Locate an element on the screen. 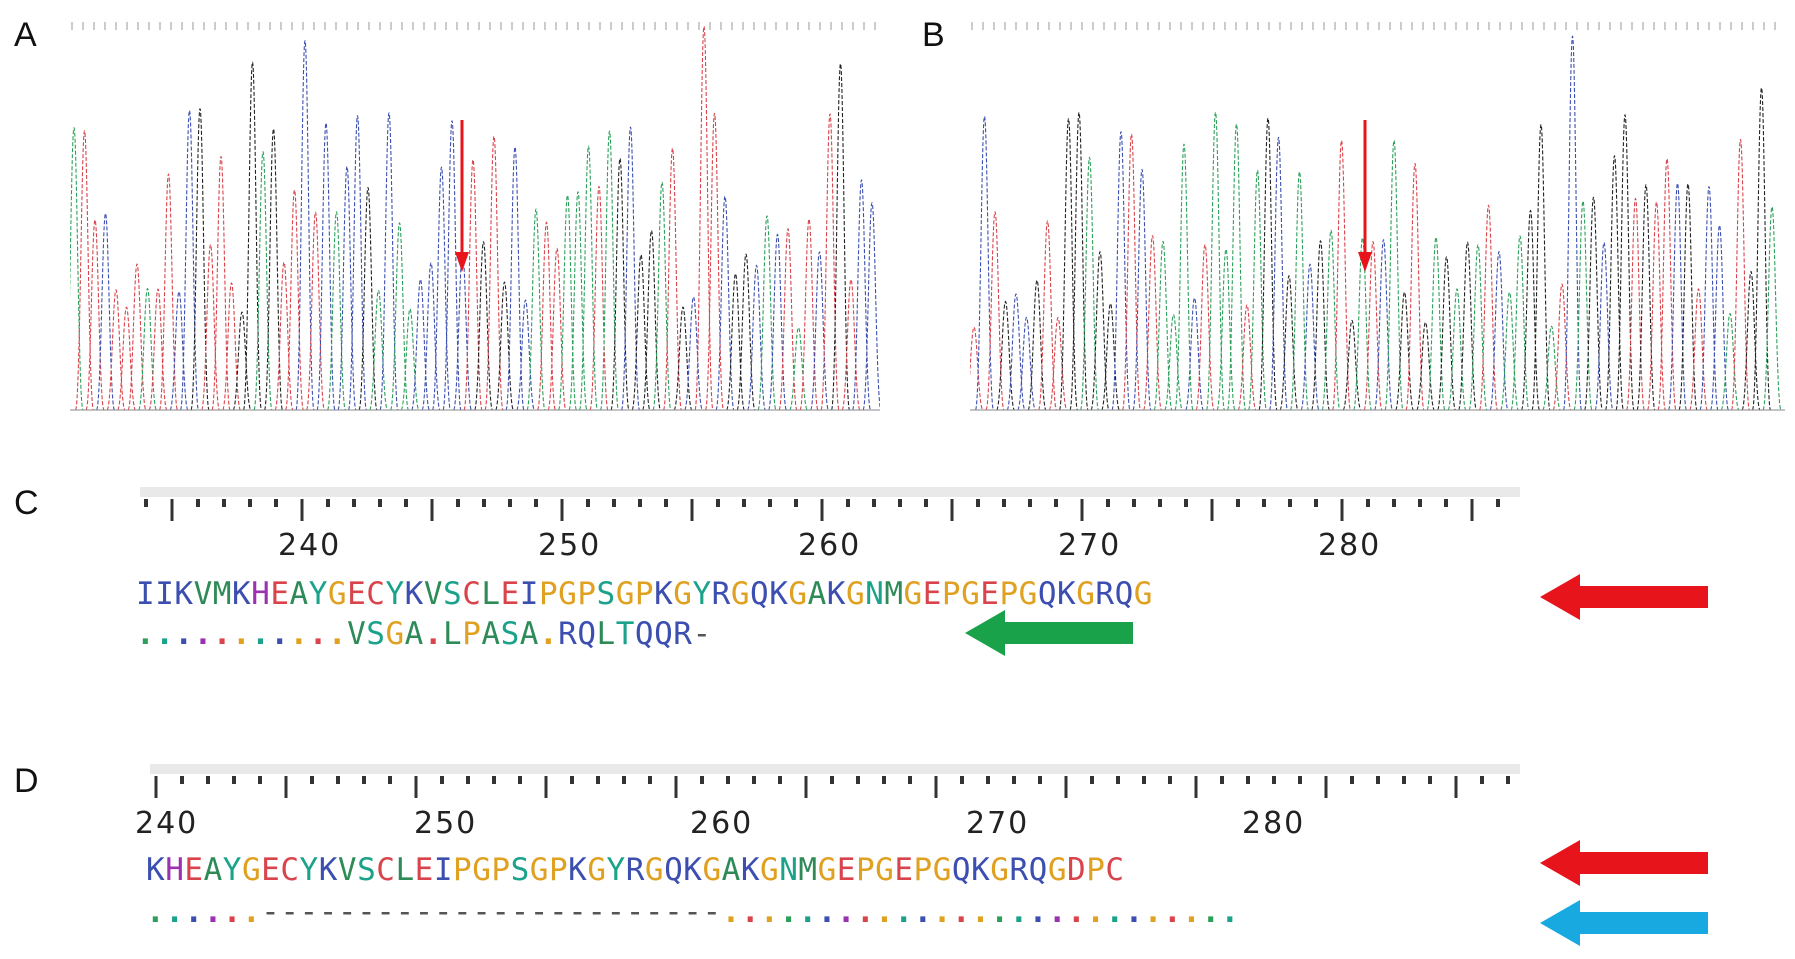 The height and width of the screenshot is (959, 1795). residue: S is located at coordinates (520, 870).